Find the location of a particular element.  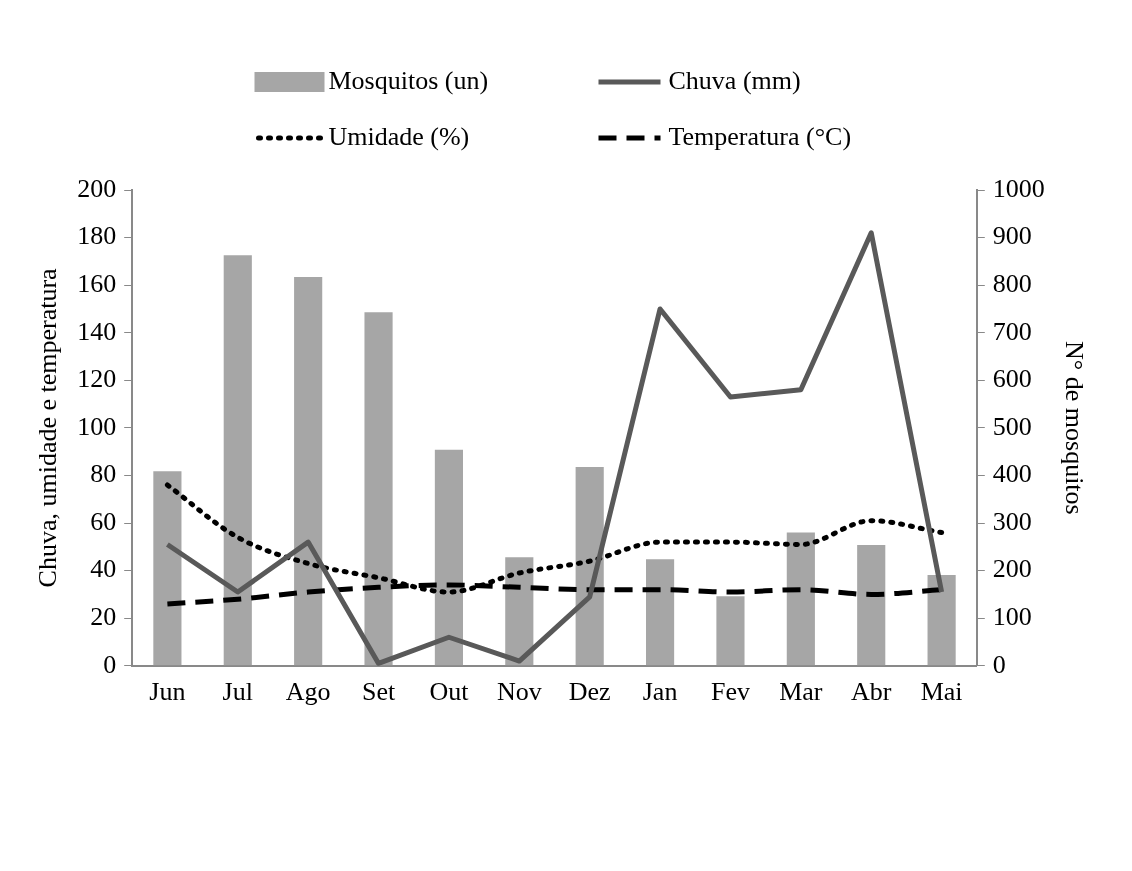

x-tick-label: Jul is located at coordinates (237, 692).